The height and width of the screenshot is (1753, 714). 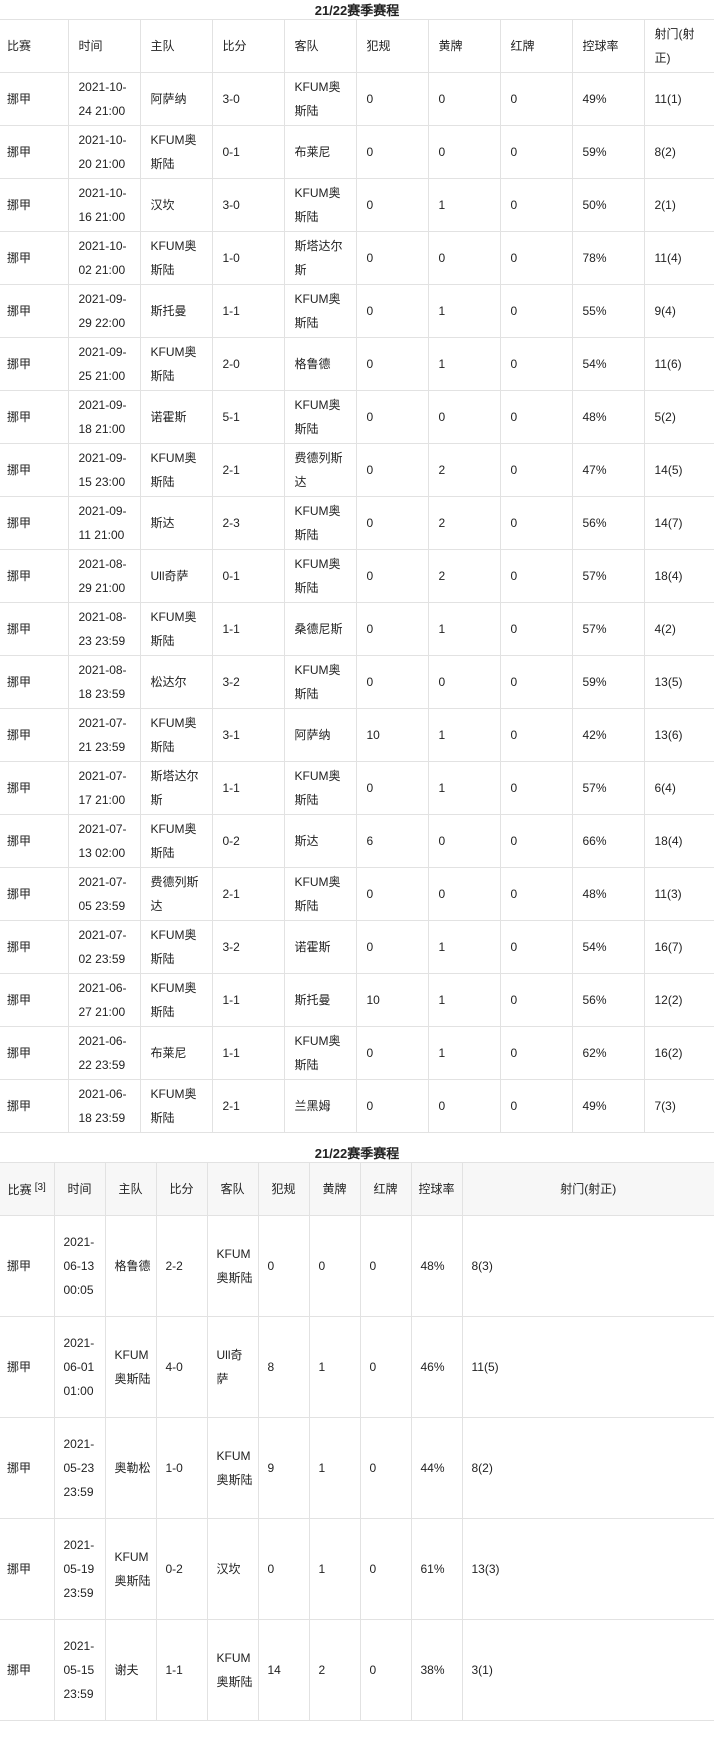 I want to click on cell-shots-on-target: 14(7), so click(x=678, y=523).